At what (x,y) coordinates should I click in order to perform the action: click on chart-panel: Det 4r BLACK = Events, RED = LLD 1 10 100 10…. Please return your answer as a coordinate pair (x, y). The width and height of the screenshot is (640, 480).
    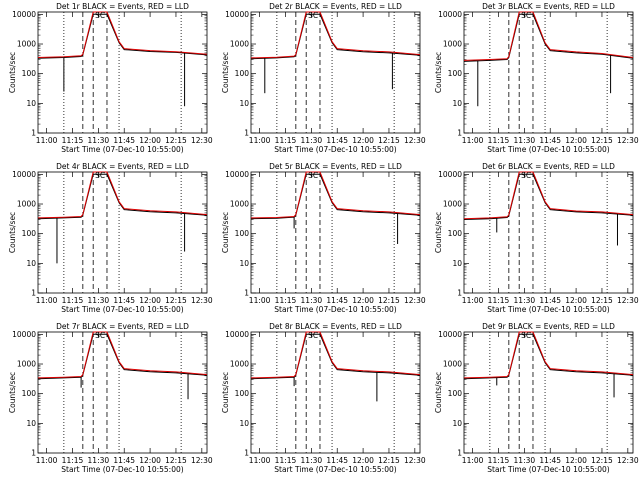
    Looking at the image, I should click on (106, 240).